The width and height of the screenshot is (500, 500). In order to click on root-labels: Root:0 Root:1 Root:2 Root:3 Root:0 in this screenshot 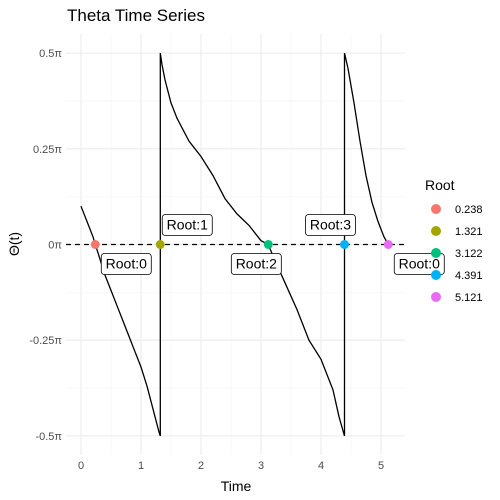, I will do `click(272, 244)`.